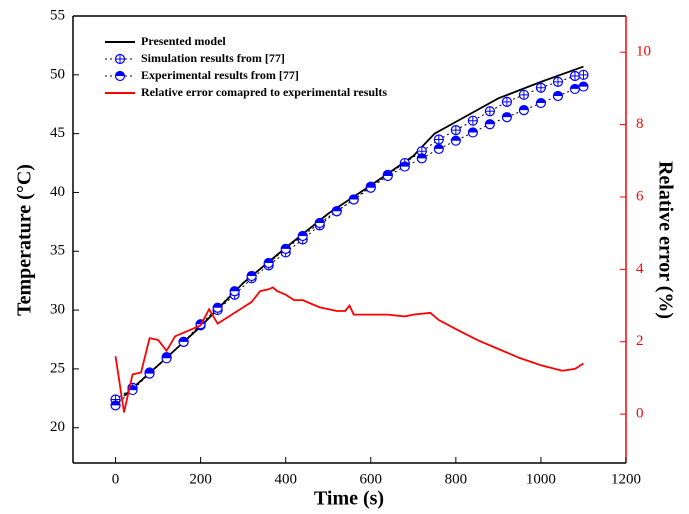 The width and height of the screenshot is (689, 514). What do you see at coordinates (643, 52) in the screenshot?
I see `y2-tick-label: 10` at bounding box center [643, 52].